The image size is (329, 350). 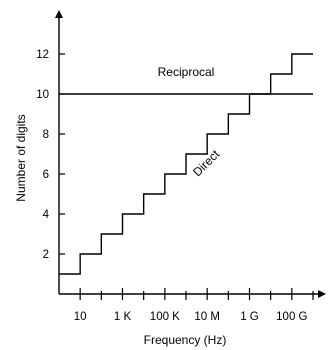 What do you see at coordinates (46, 175) in the screenshot?
I see `y-tick-label-6: 6` at bounding box center [46, 175].